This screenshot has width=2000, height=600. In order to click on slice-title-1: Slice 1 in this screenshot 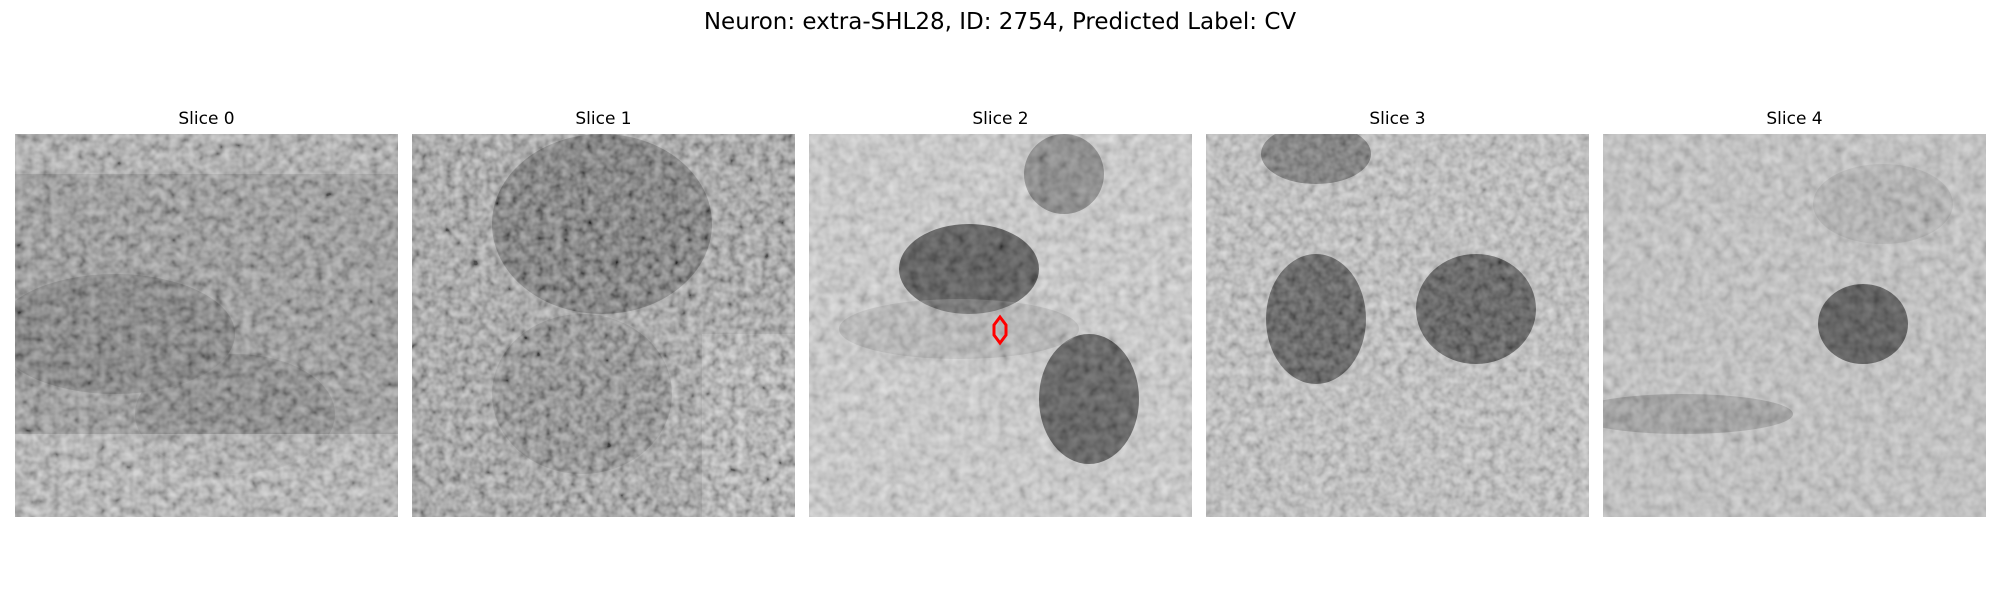, I will do `click(603, 119)`.